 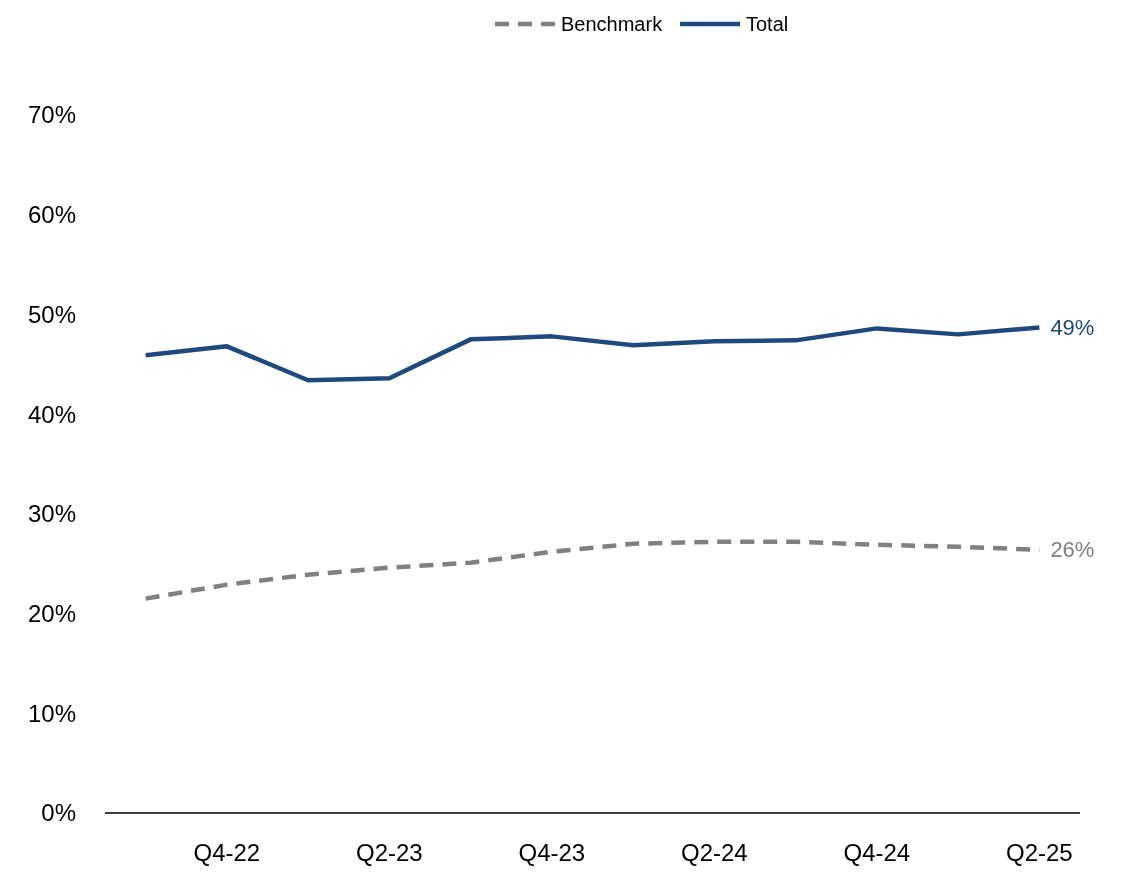 I want to click on x-tick-label: Q4-24, so click(x=877, y=853).